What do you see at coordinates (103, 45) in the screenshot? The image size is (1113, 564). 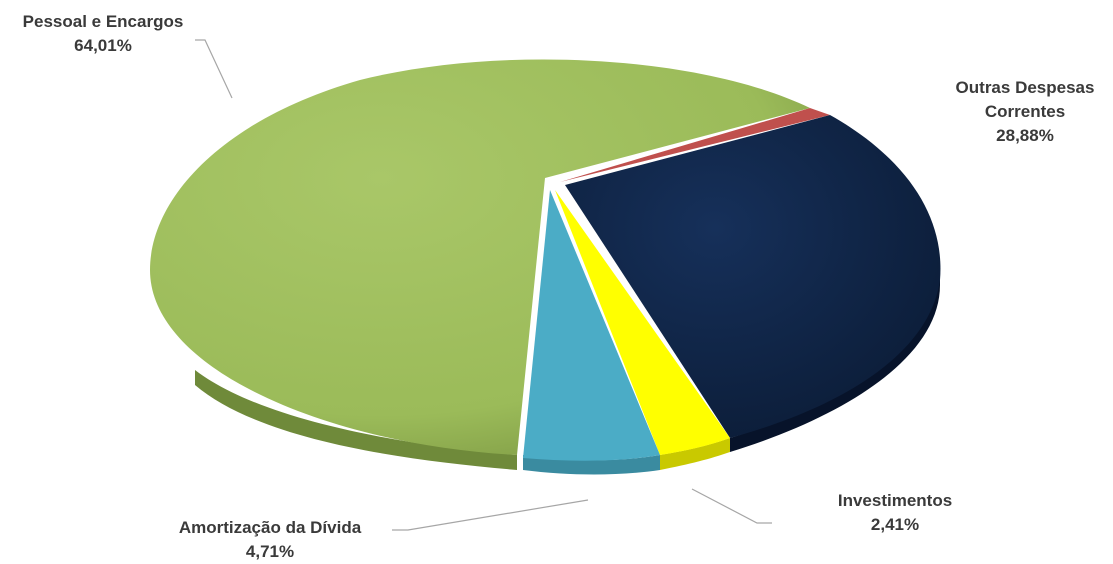 I see `label-pessoal-pct: 64,01%` at bounding box center [103, 45].